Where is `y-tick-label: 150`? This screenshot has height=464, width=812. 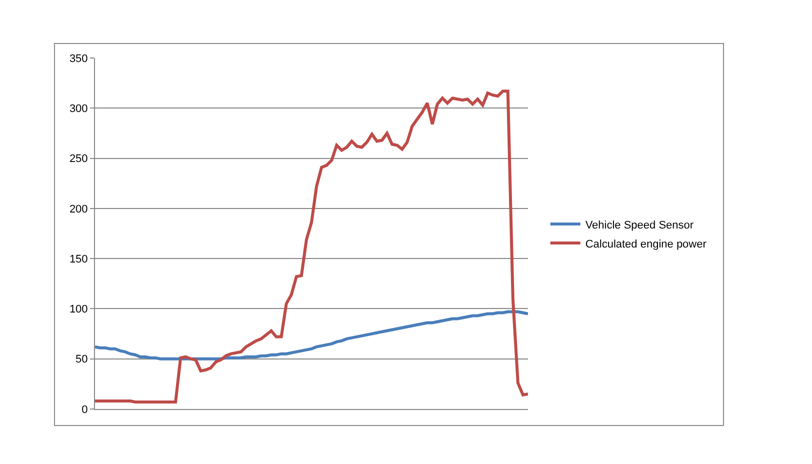
y-tick-label: 150 is located at coordinates (78, 259).